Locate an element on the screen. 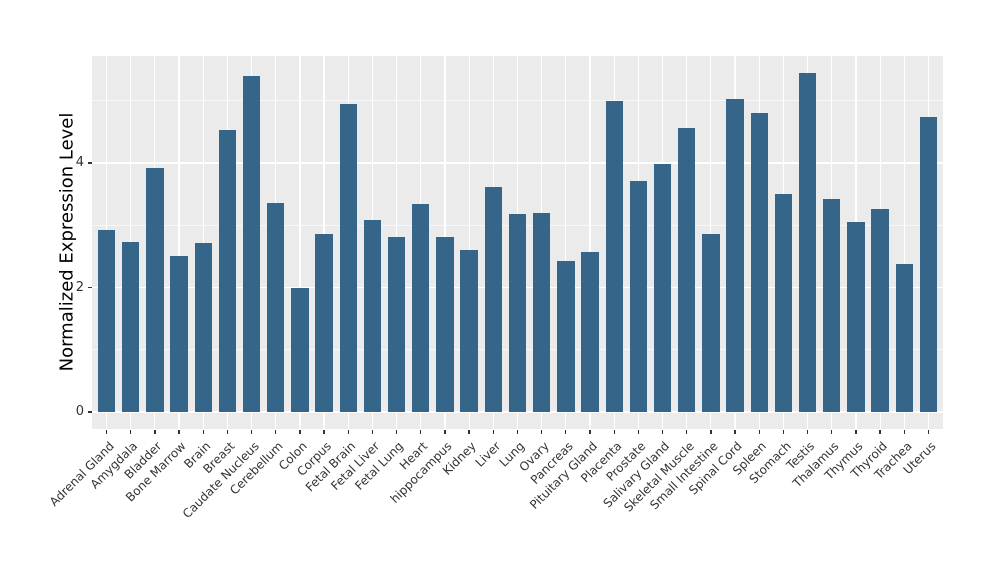  y-tick-label: 2 is located at coordinates (79, 287).